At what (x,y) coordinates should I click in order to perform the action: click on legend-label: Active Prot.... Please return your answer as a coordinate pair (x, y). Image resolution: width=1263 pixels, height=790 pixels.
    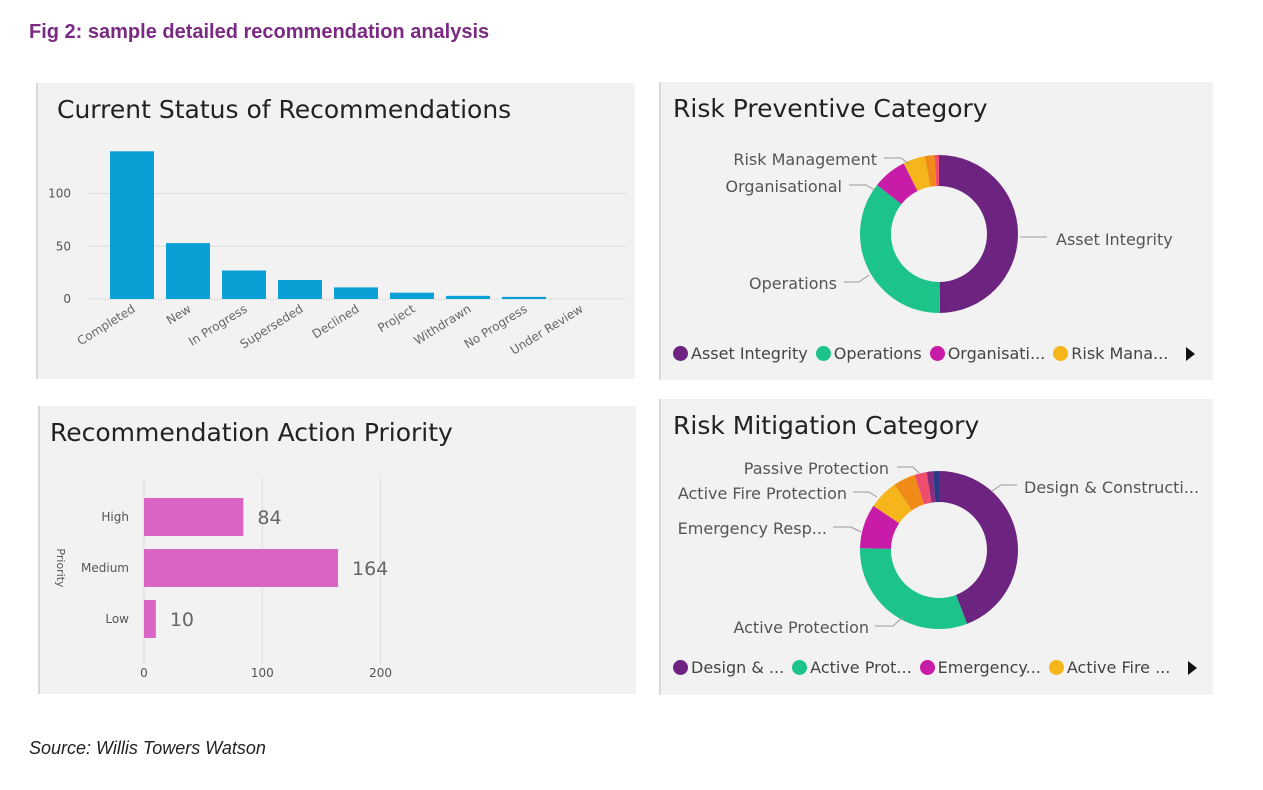
    Looking at the image, I should click on (861, 667).